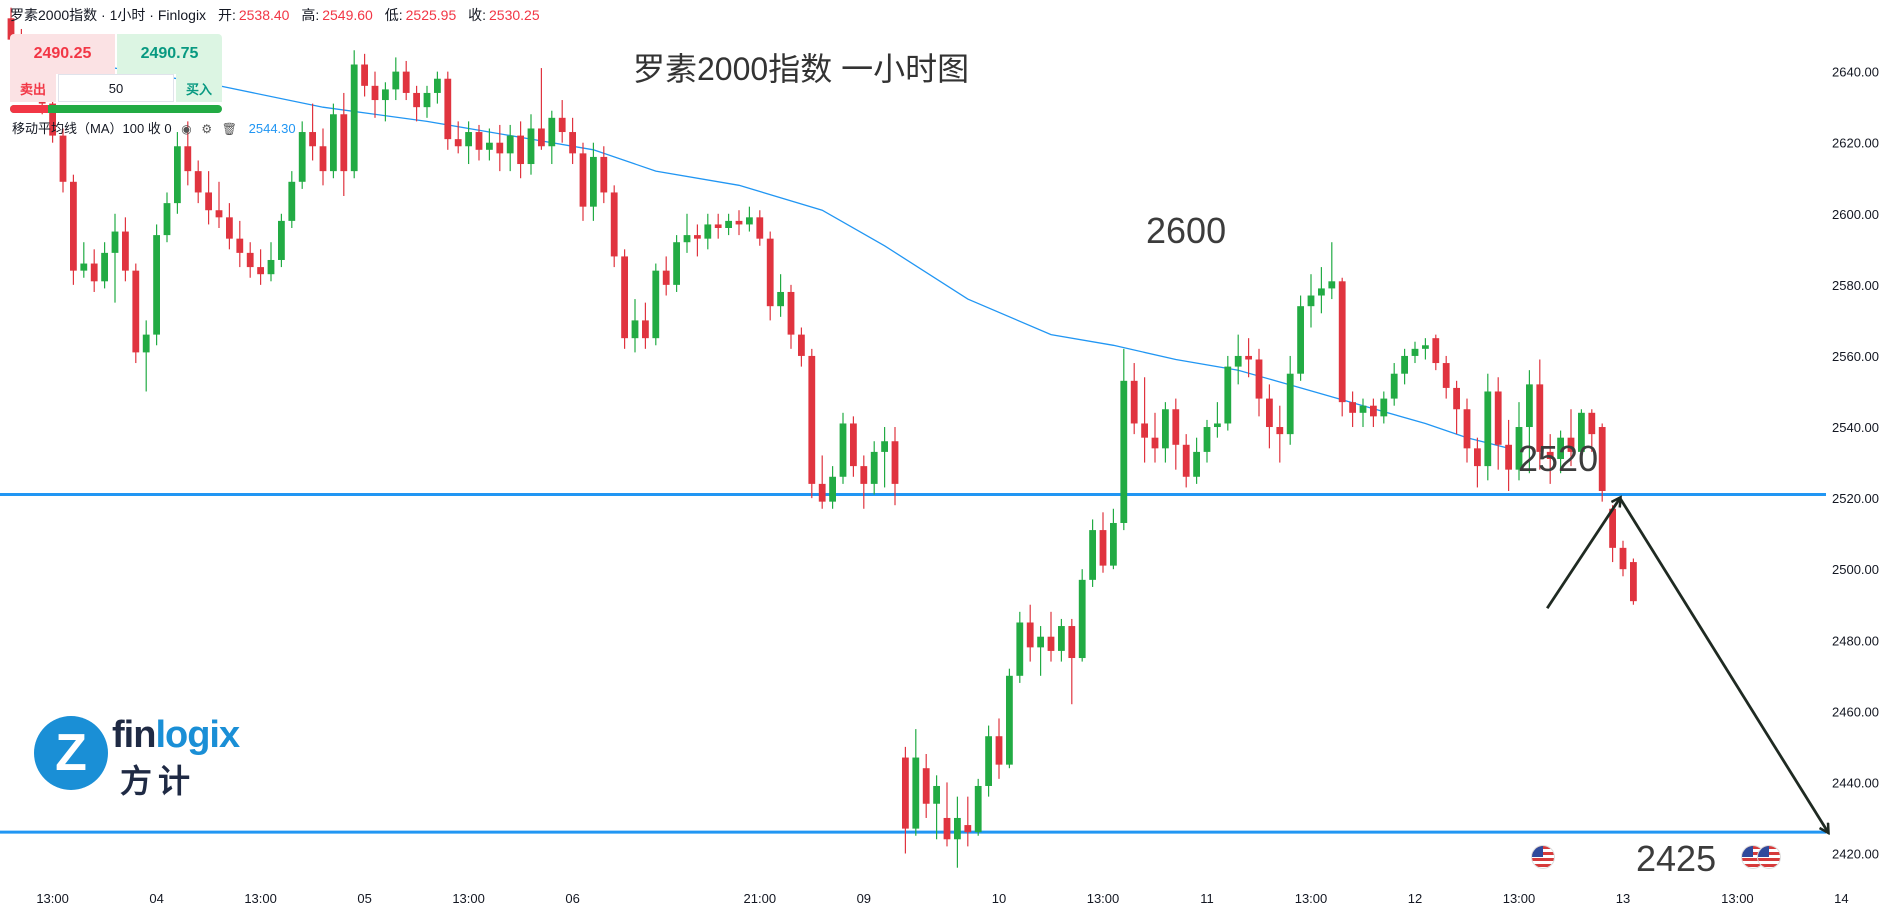 This screenshot has width=1892, height=913. What do you see at coordinates (116, 88) in the screenshot?
I see `quantity-input: 50` at bounding box center [116, 88].